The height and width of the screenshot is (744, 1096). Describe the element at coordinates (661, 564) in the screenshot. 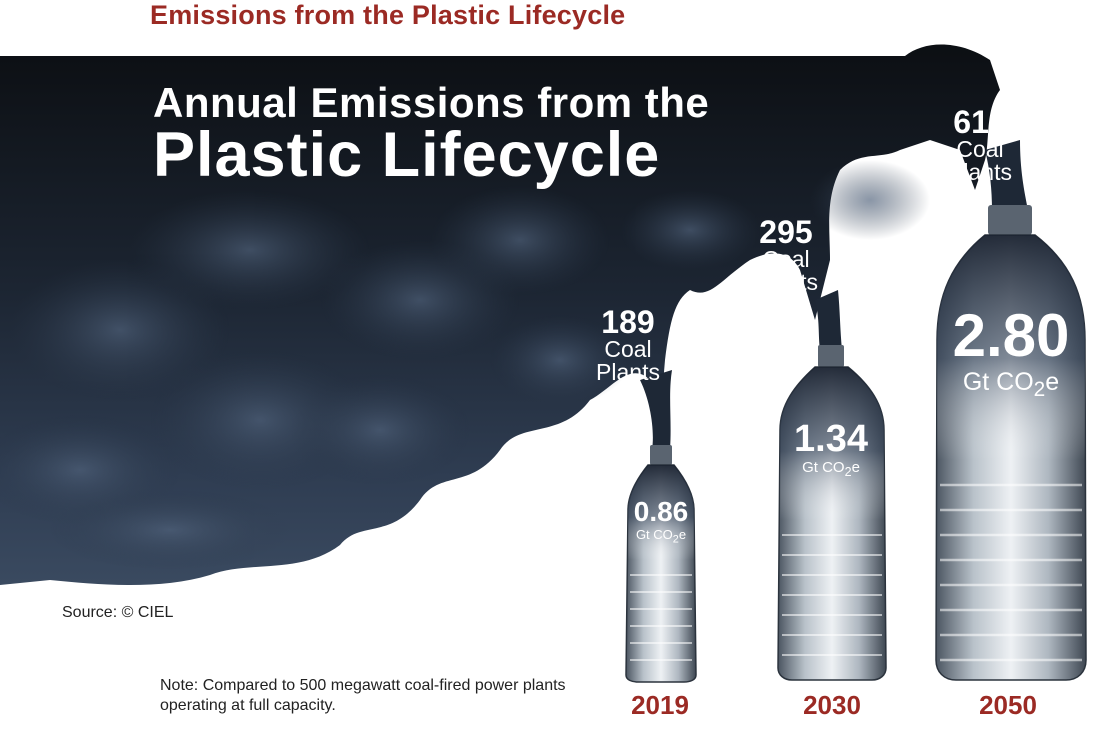

I see `bottle-2019` at that location.